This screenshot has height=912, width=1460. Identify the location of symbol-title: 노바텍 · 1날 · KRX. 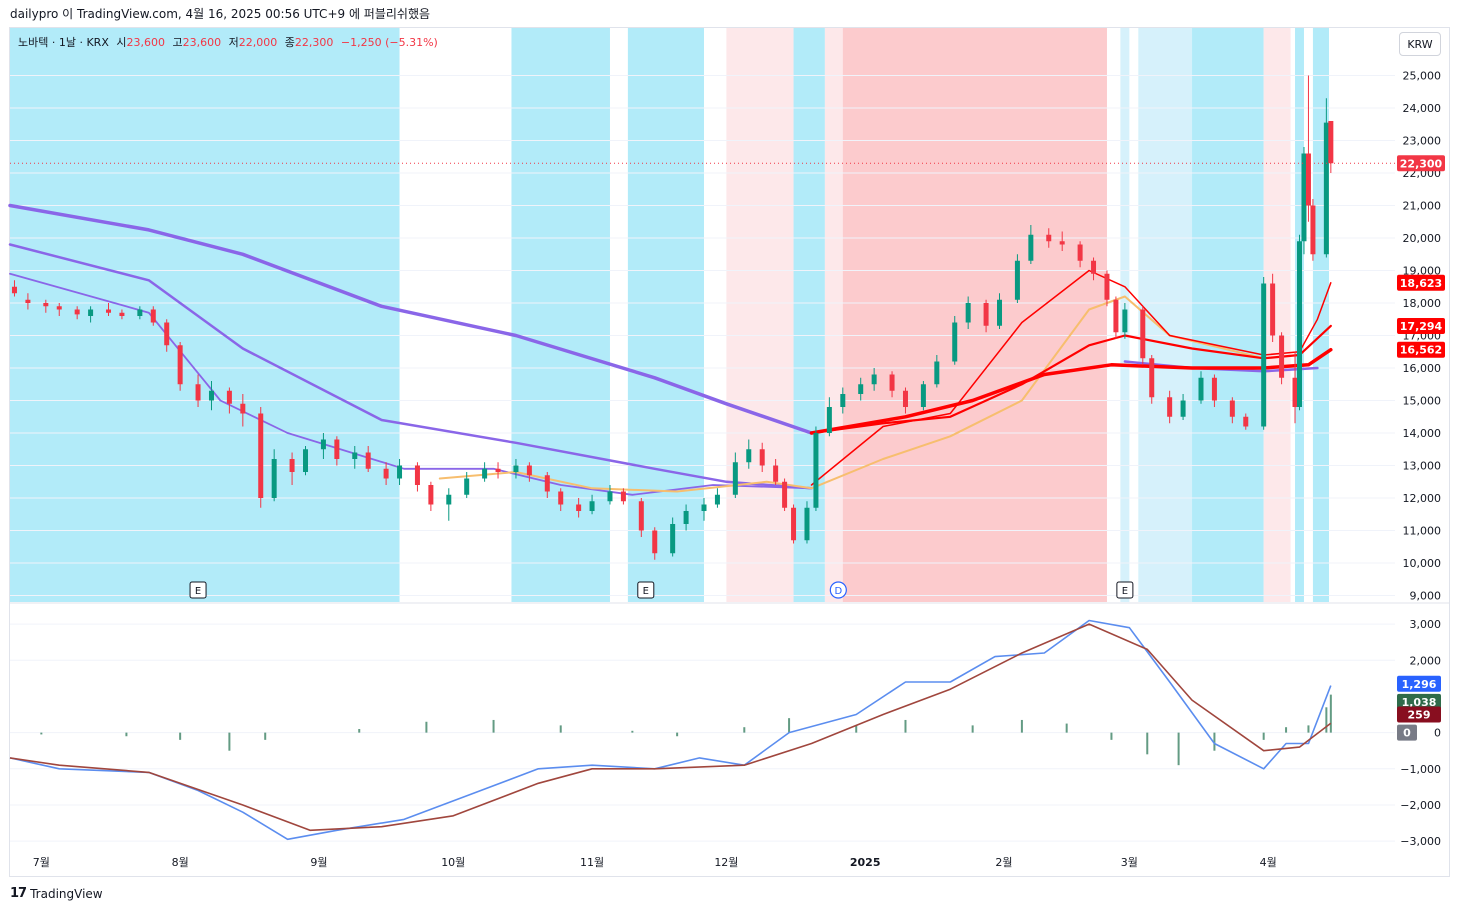
(63, 42).